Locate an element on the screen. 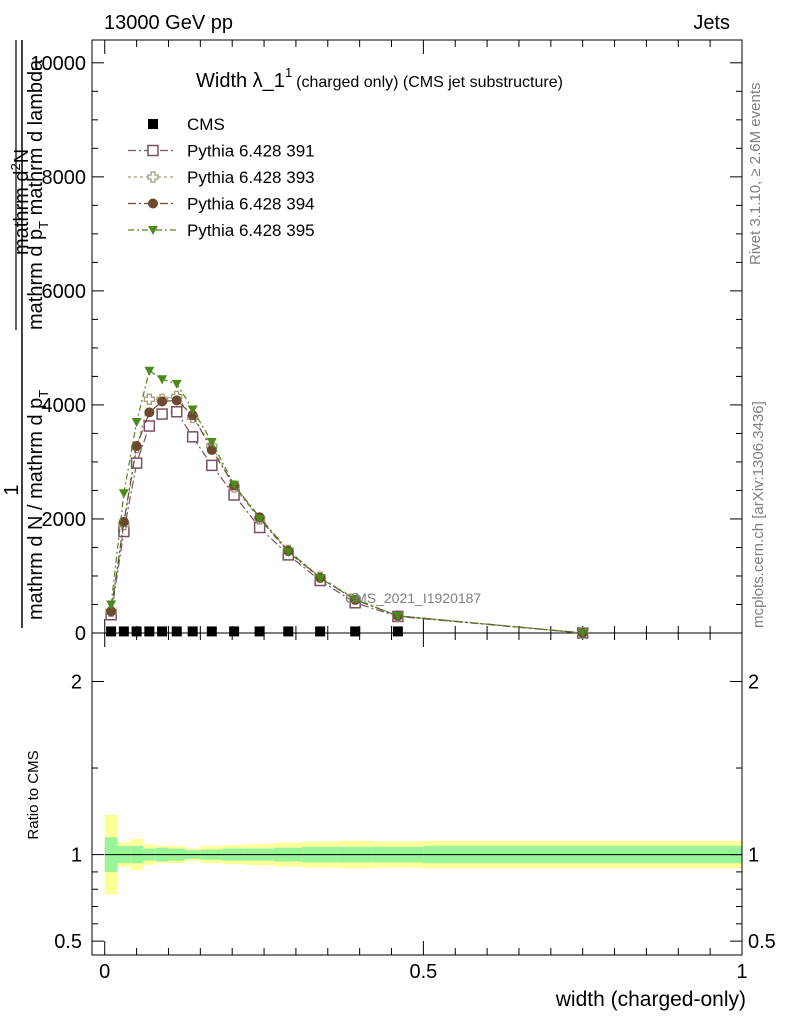 The height and width of the screenshot is (1024, 786). y-label-numerator-text: mathrm d N / mathrm d p is located at coordinates (36, 509).